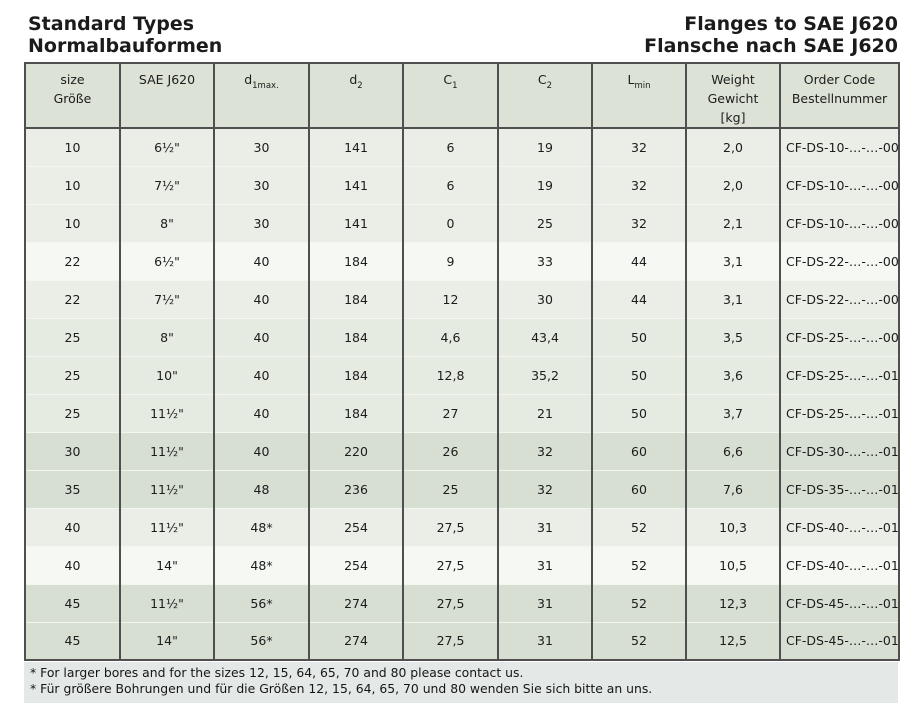  What do you see at coordinates (450, 374) in the screenshot?
I see `cell-c1: 12,8` at bounding box center [450, 374].